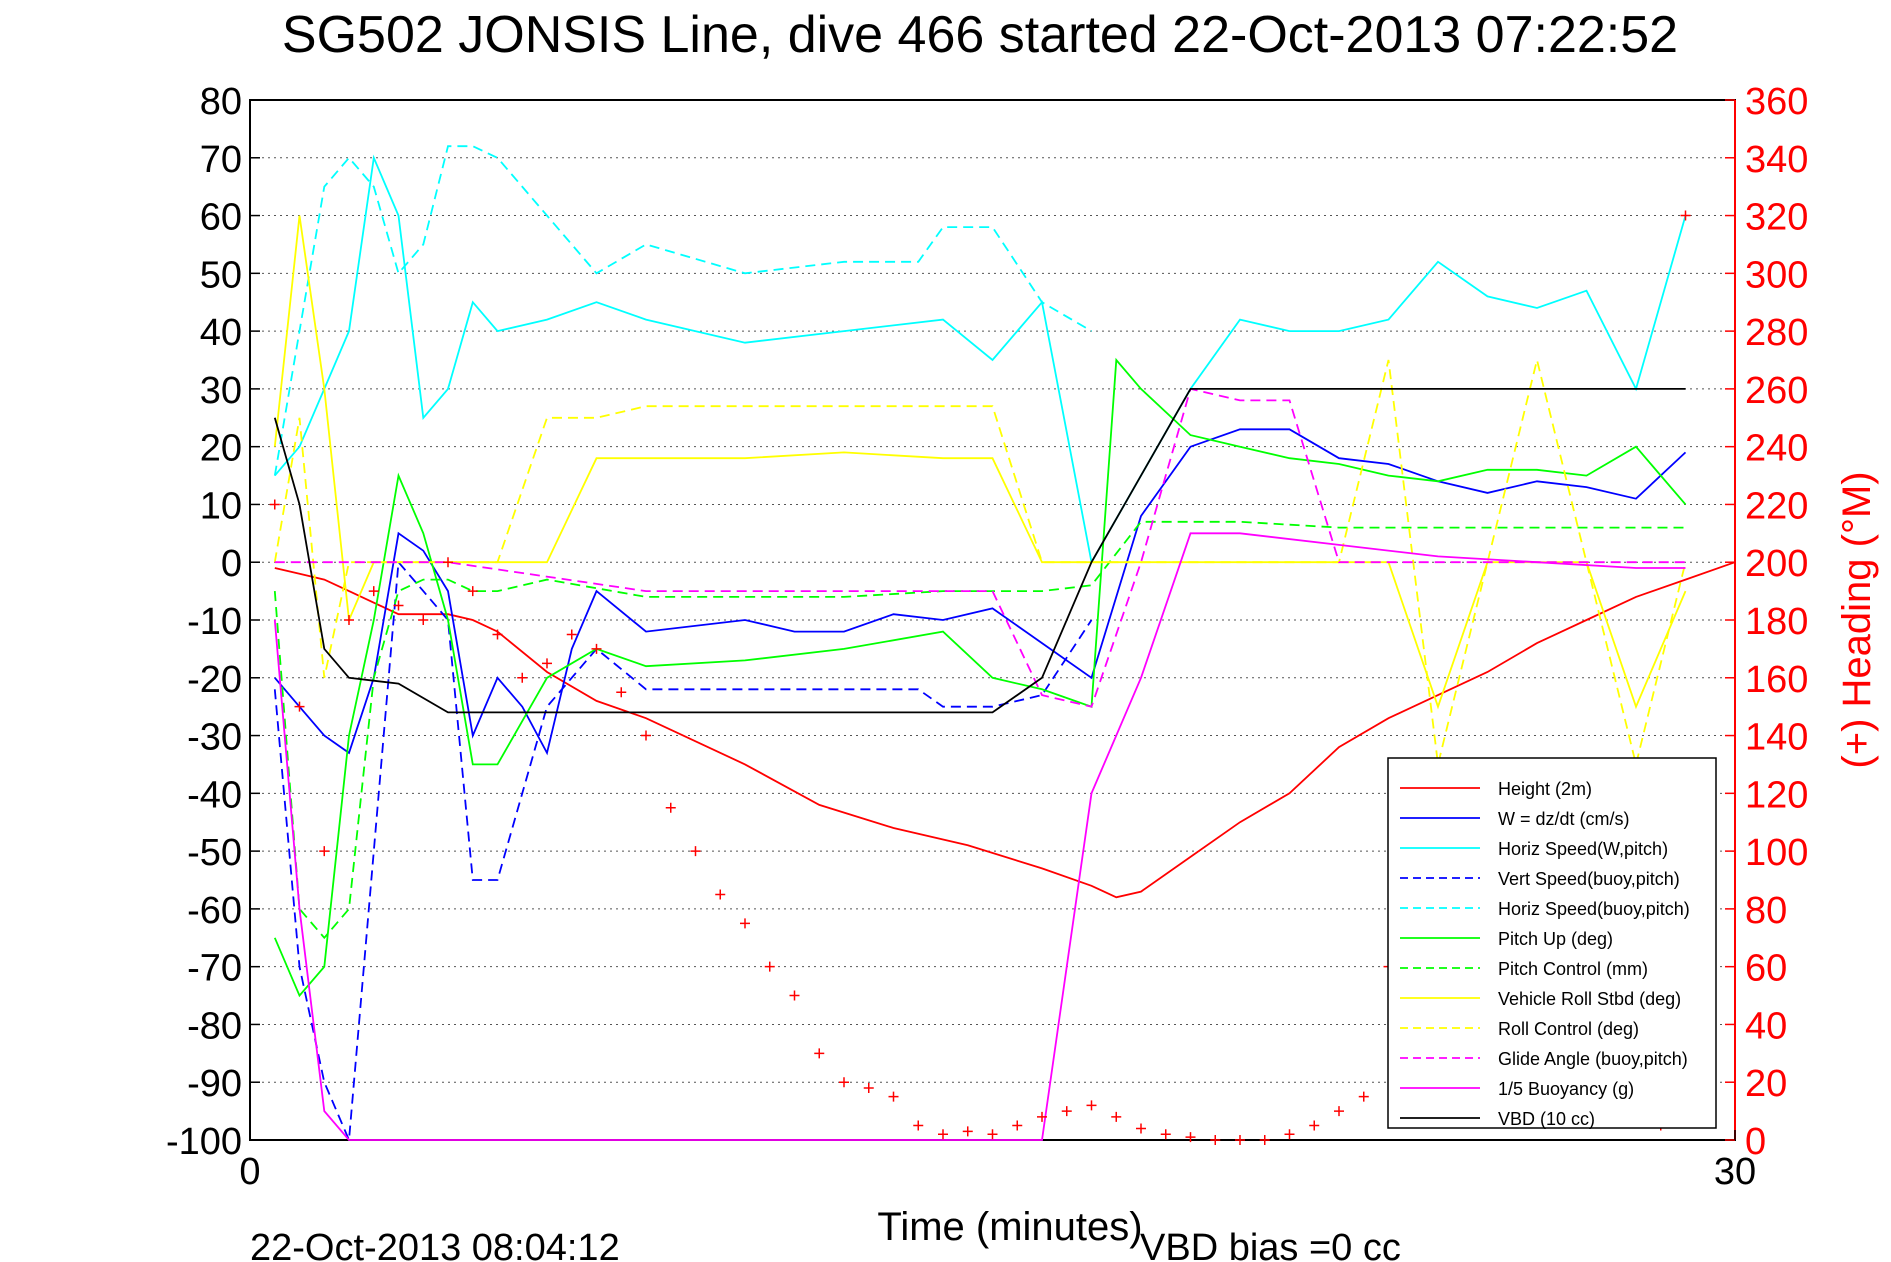 This screenshot has height=1262, width=1891. Describe the element at coordinates (214, 969) in the screenshot. I see `left-tick-label: -70` at that location.